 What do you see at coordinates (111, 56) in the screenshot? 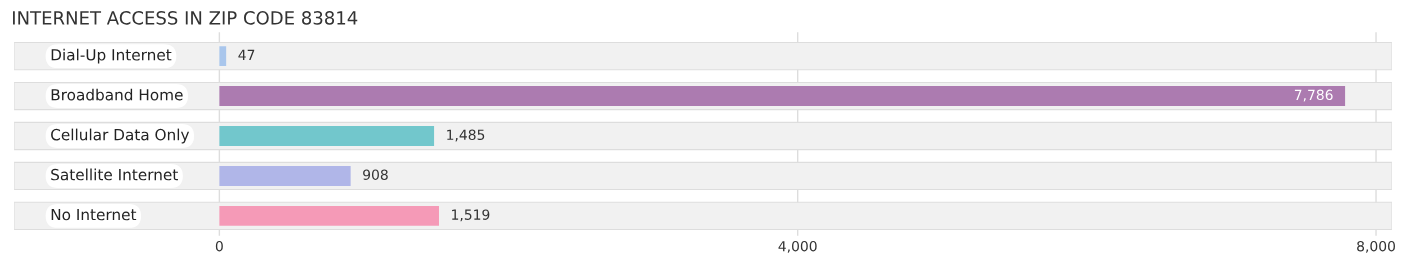
I see `y-tick-label: Dial-Up Internet` at bounding box center [111, 56].